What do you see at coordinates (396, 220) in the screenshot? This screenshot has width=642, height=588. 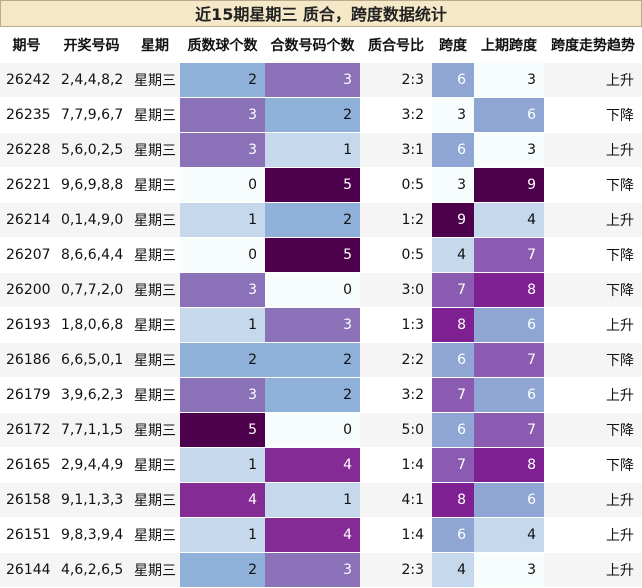 I see `cell-ratio: 1:2` at bounding box center [396, 220].